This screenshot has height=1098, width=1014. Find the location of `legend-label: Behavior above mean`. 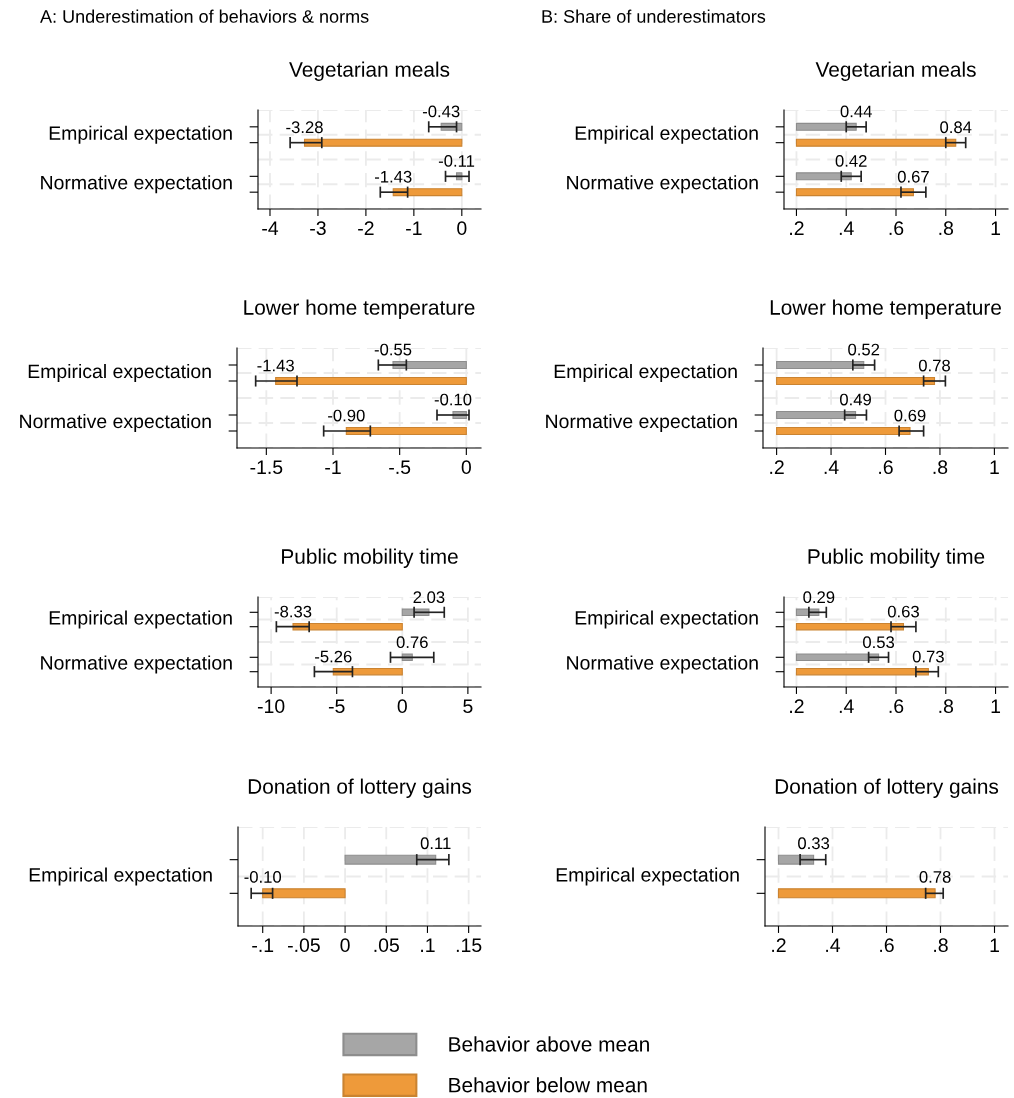

legend-label: Behavior above mean is located at coordinates (549, 1044).